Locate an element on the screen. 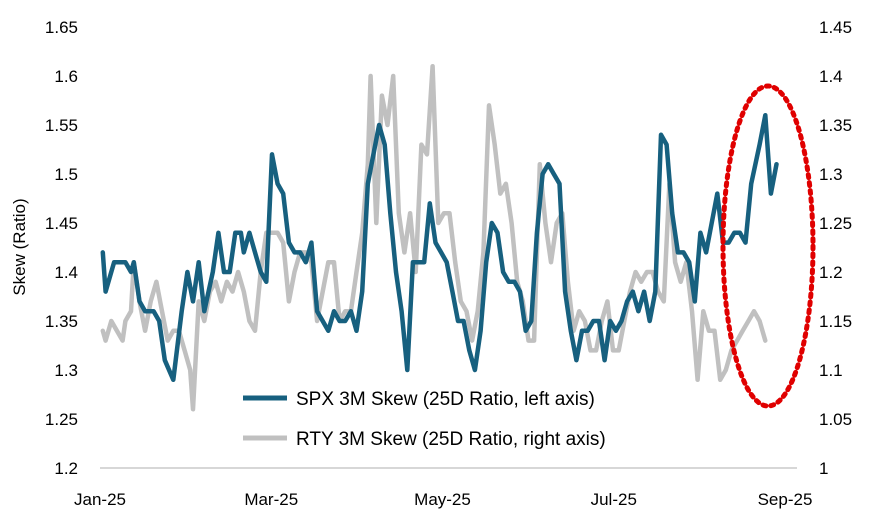 The image size is (872, 523). y-right-tick-label: 1.1 is located at coordinates (831, 370).